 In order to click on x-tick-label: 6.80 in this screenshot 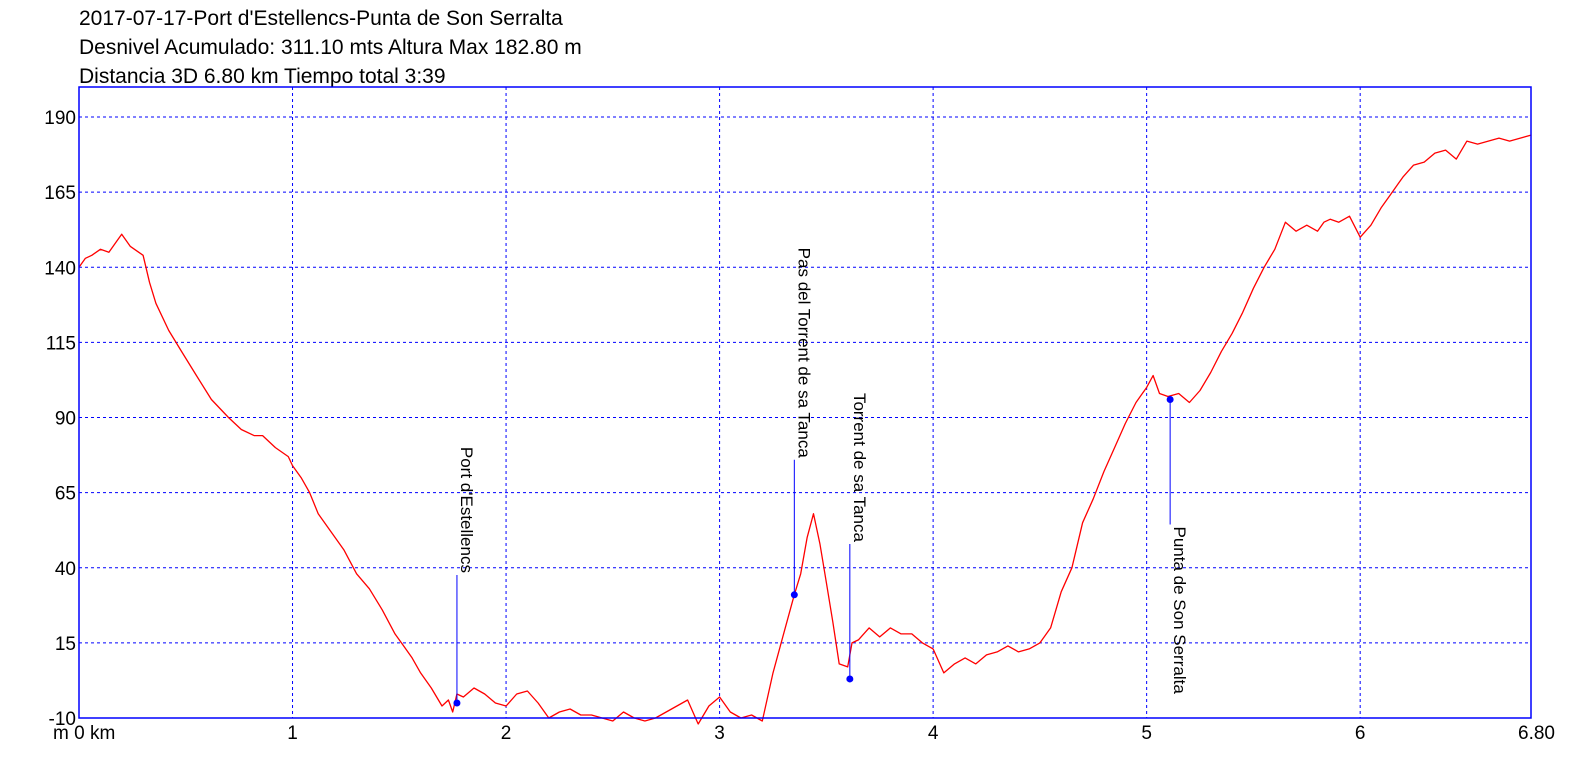, I will do `click(1536, 733)`.